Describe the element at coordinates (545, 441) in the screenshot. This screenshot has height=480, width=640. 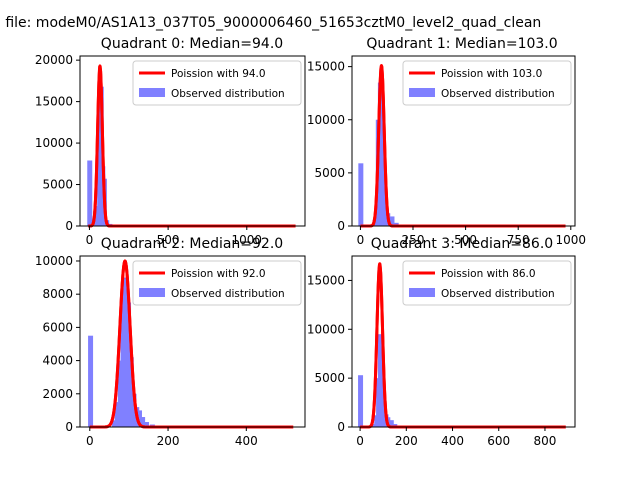
I see `x-tick-label: 800` at that location.